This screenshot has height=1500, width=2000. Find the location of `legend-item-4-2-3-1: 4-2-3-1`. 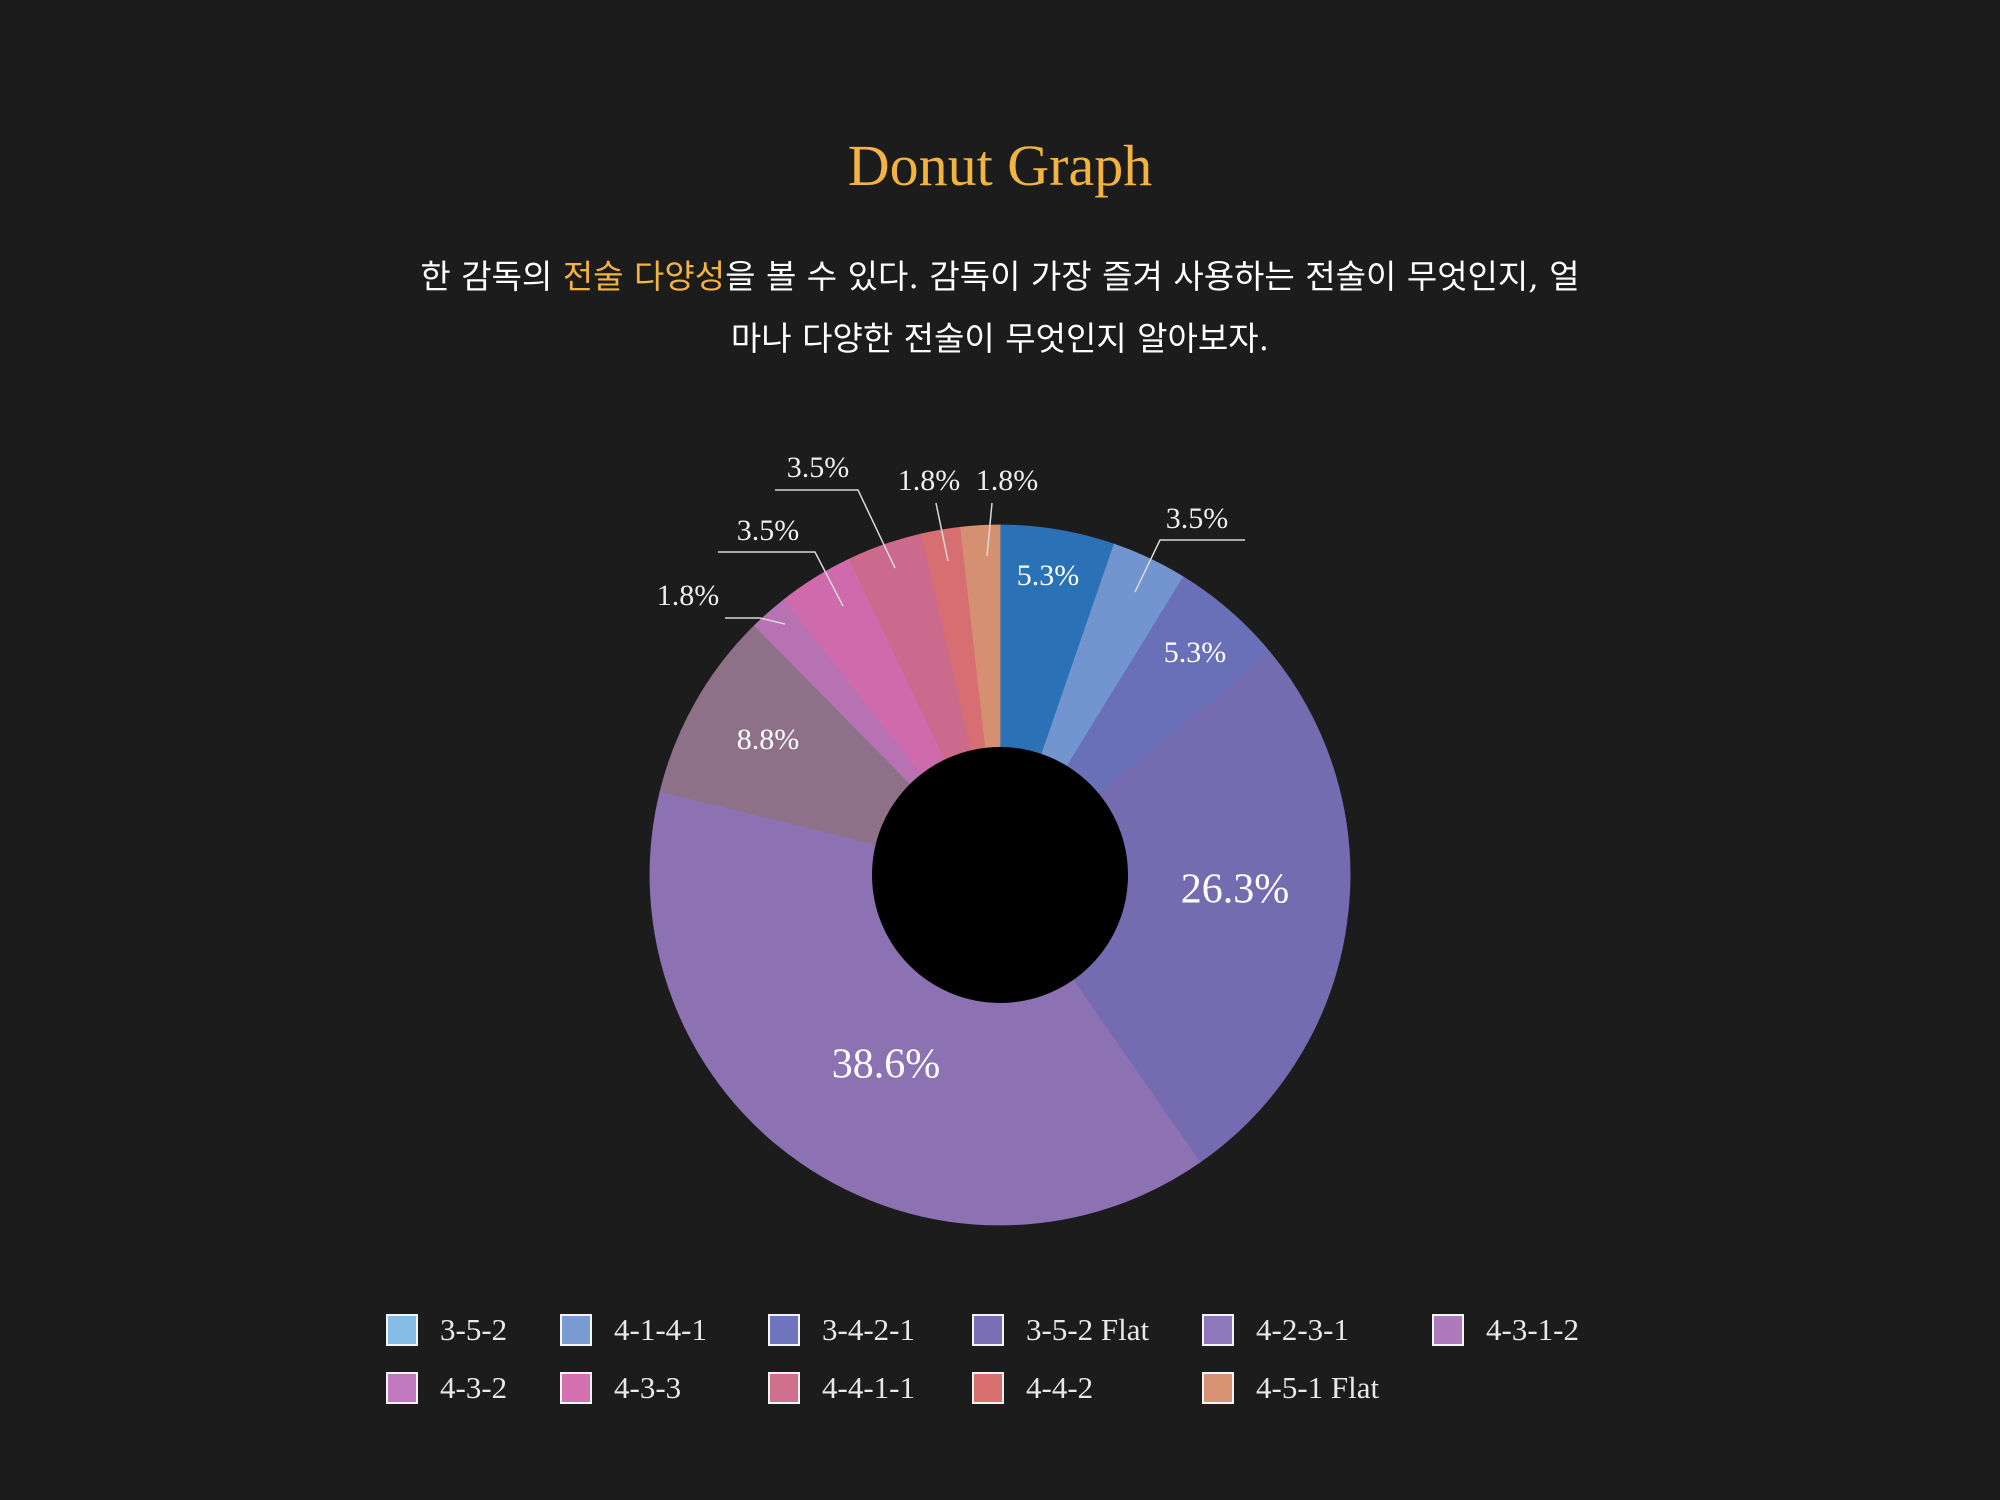

legend-item-4-2-3-1: 4-2-3-1 is located at coordinates (1275, 1330).